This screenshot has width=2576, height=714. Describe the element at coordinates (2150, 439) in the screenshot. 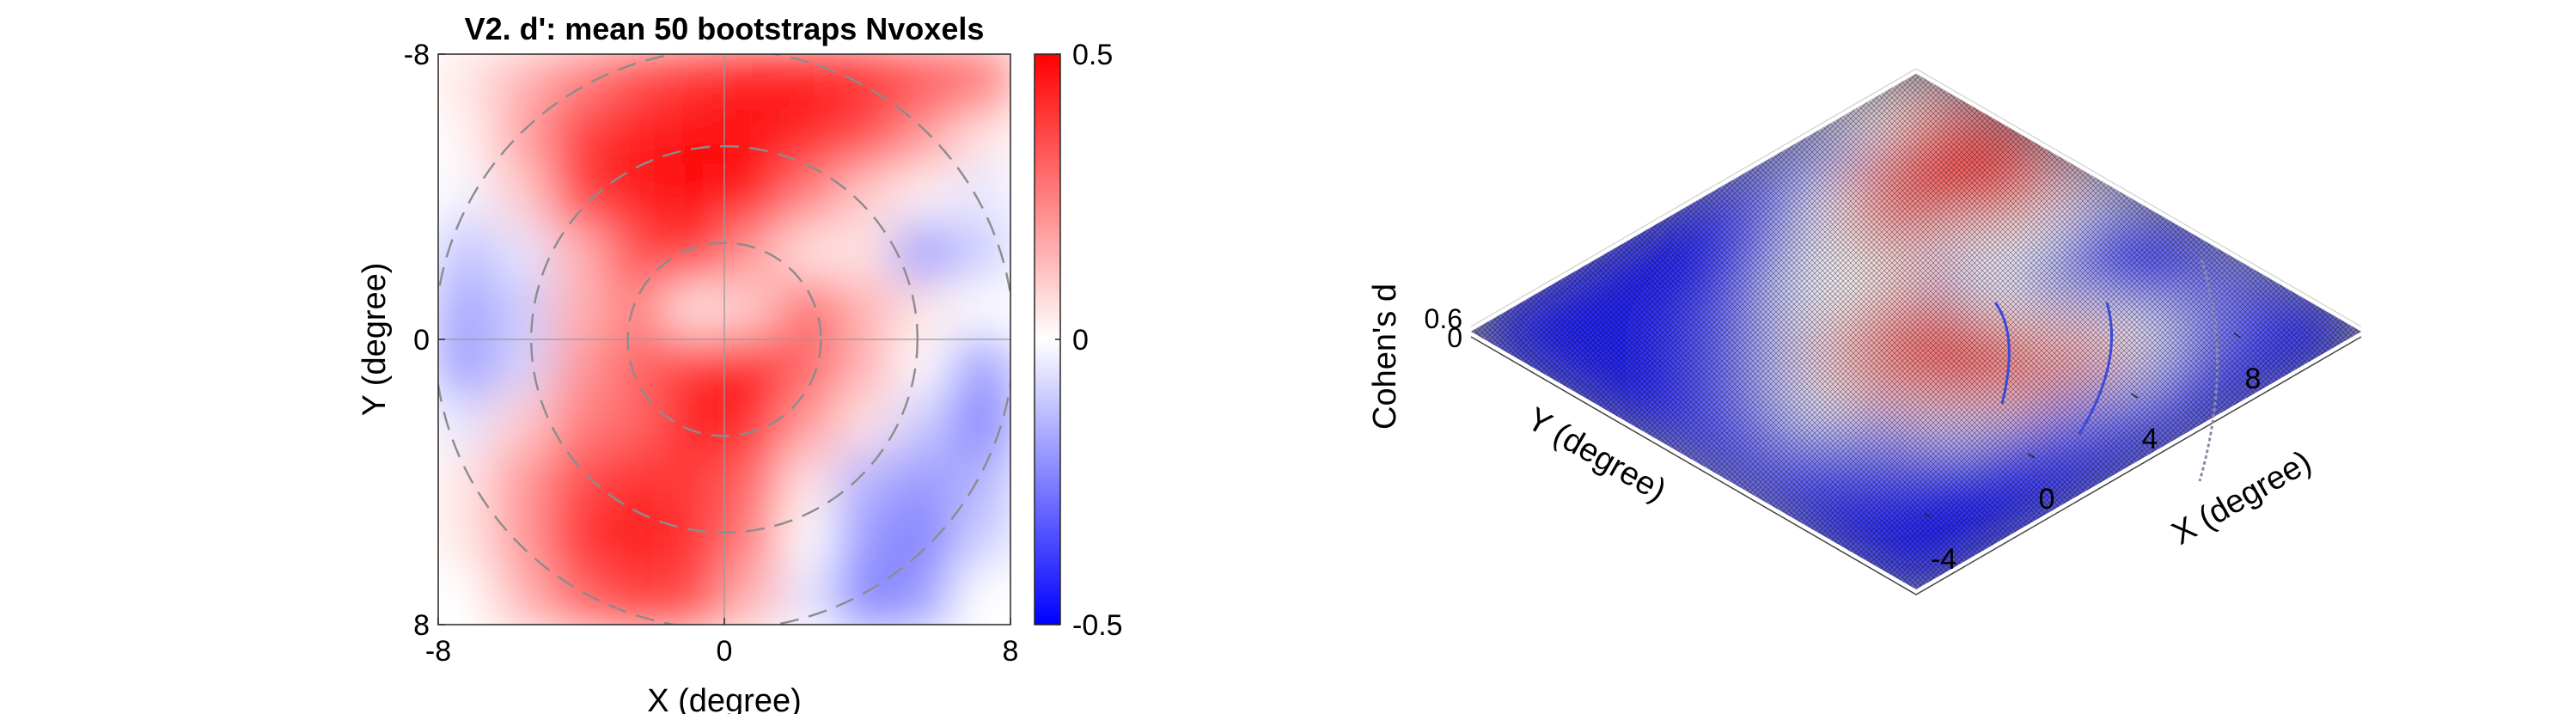

I see `surface-xtick-label: 4` at that location.